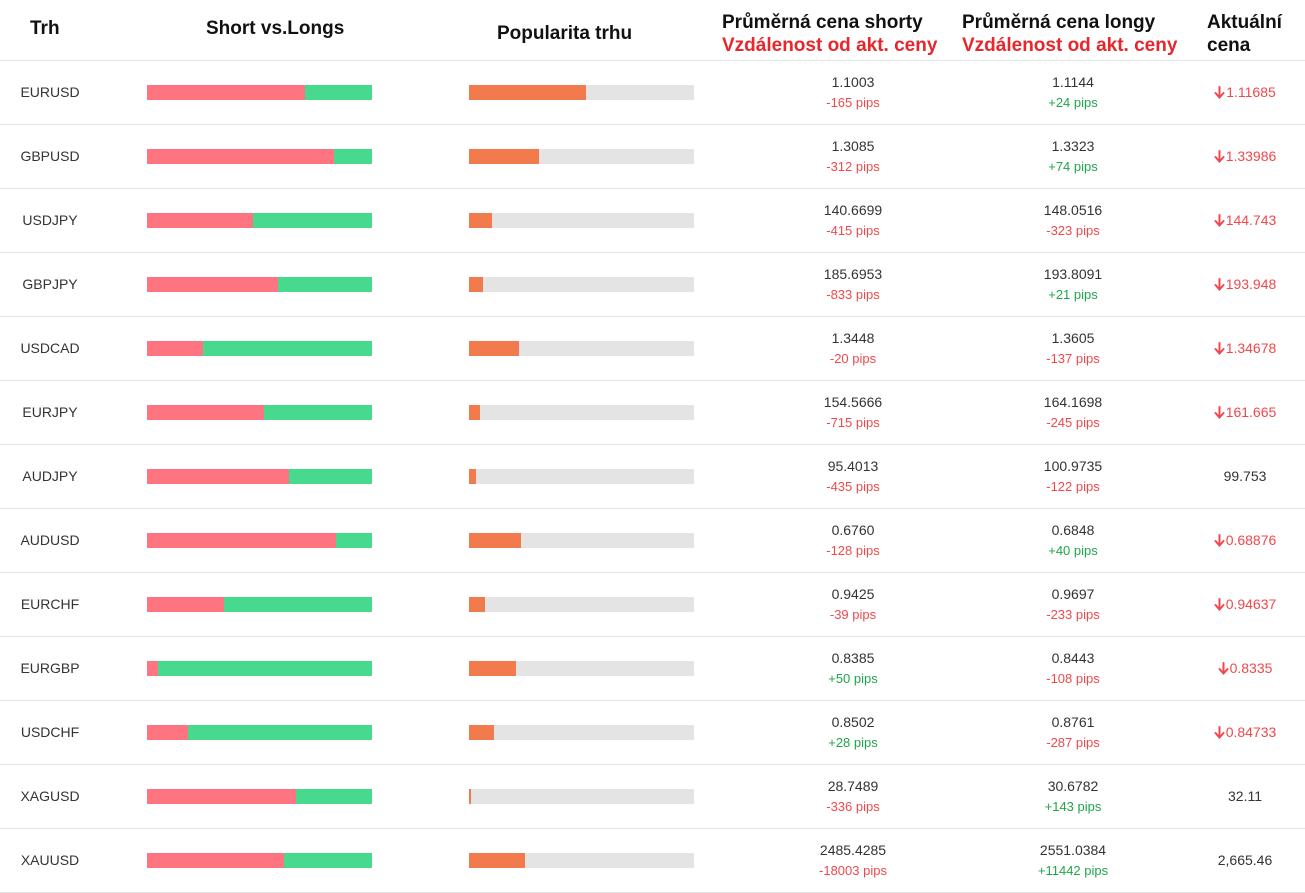 This screenshot has width=1305, height=893. I want to click on market-symbol: GBPUSD, so click(50, 156).